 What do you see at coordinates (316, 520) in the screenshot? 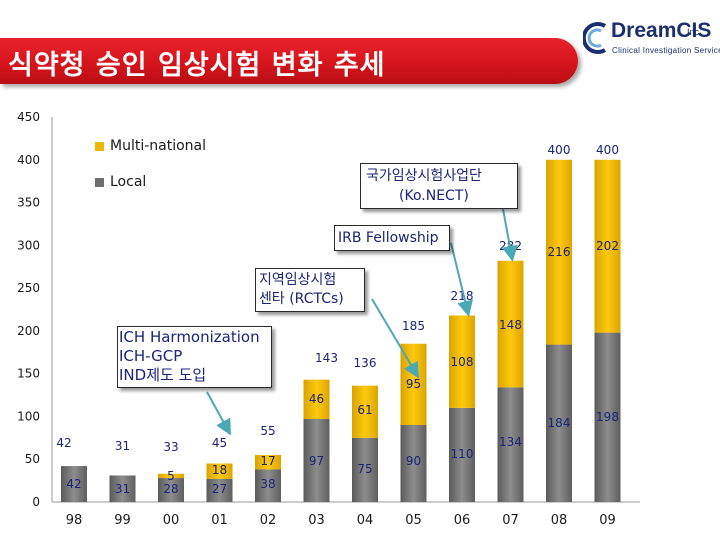
I see `x-tick-label: 03` at bounding box center [316, 520].